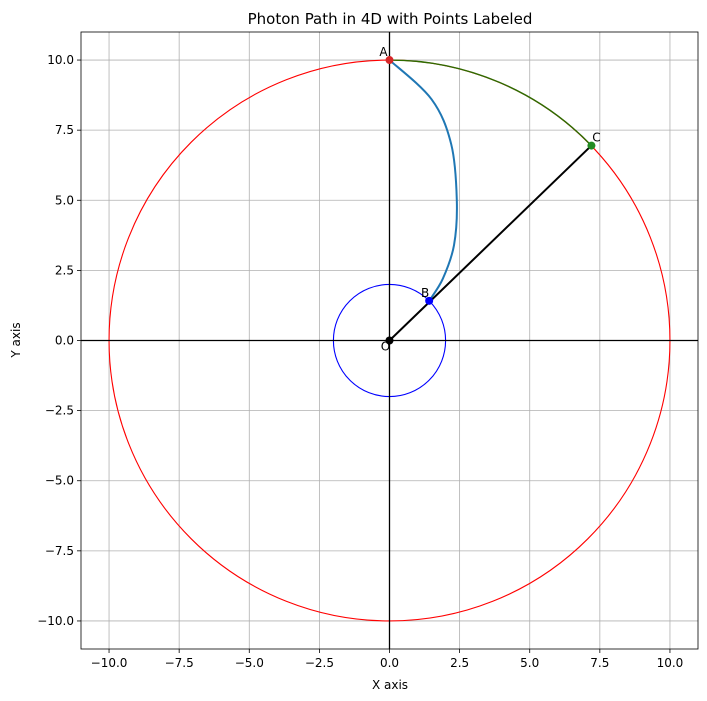  What do you see at coordinates (383, 52) in the screenshot?
I see `point-label-a: A` at bounding box center [383, 52].